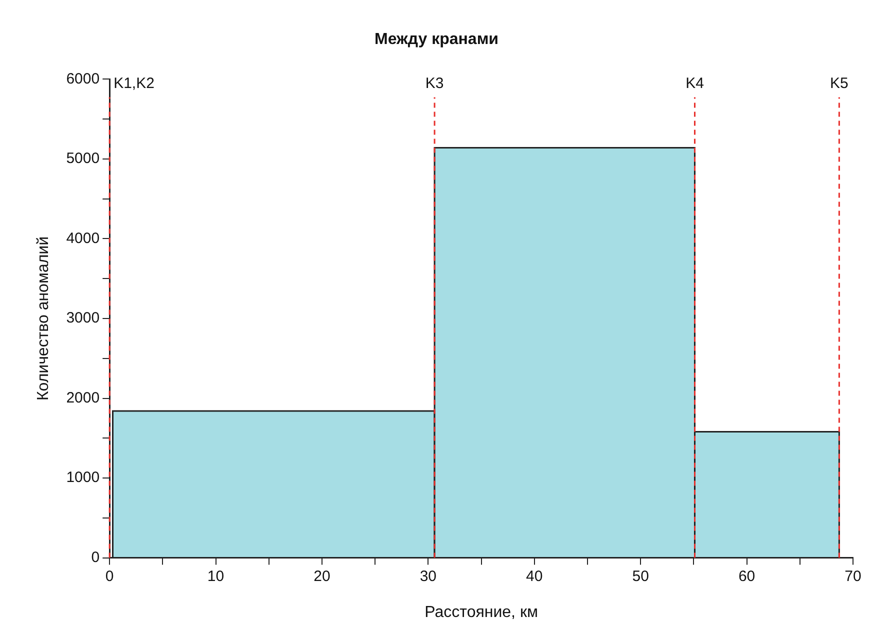  What do you see at coordinates (436, 39) in the screenshot?
I see `chart-title: Между кранами` at bounding box center [436, 39].